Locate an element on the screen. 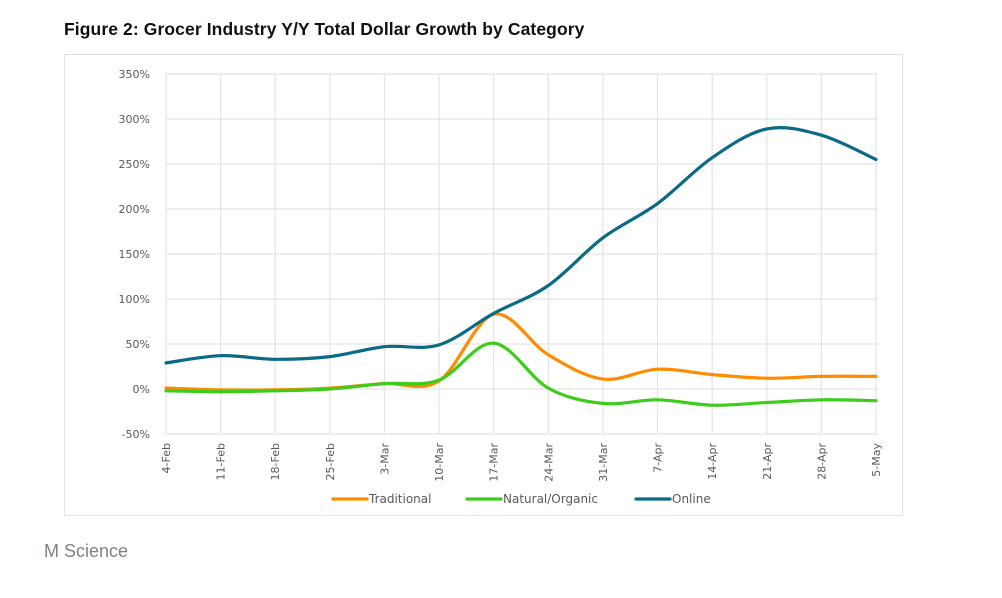 The height and width of the screenshot is (598, 1002). legend-item-traditional: Traditional is located at coordinates (381, 499).